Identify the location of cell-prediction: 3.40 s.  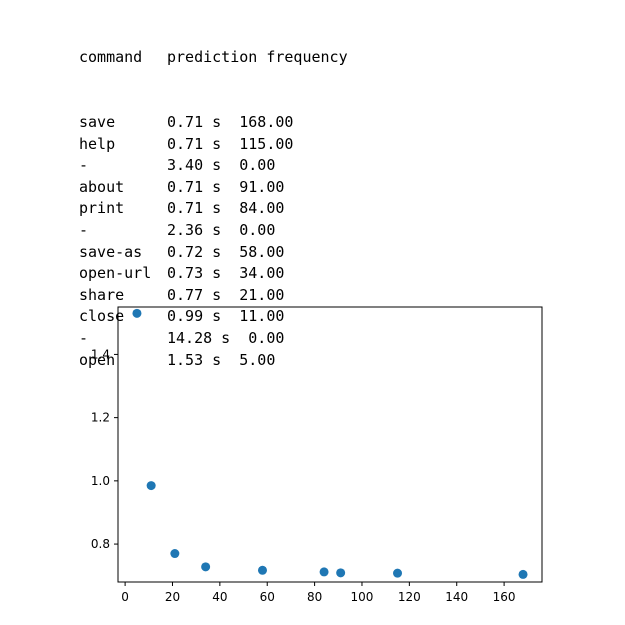
(194, 165).